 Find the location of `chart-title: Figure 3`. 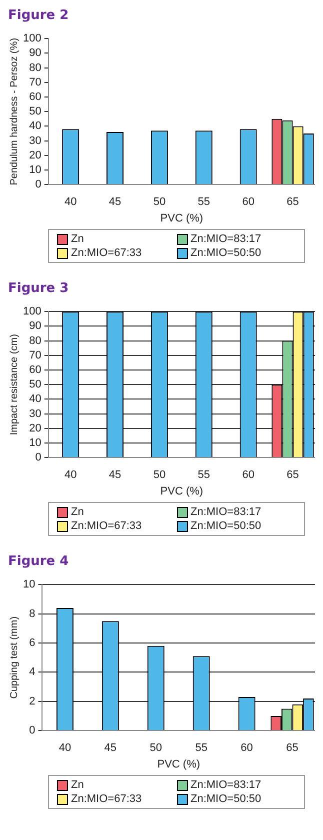

chart-title: Figure 3 is located at coordinates (39, 288).